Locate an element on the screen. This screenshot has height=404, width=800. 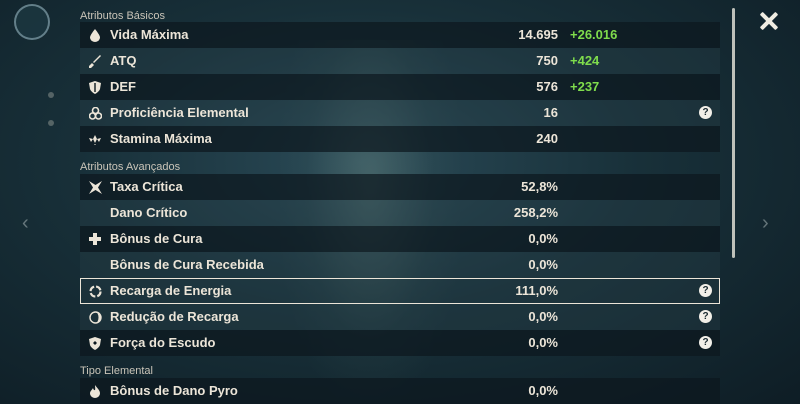
character-emblem-icon is located at coordinates (32, 22).